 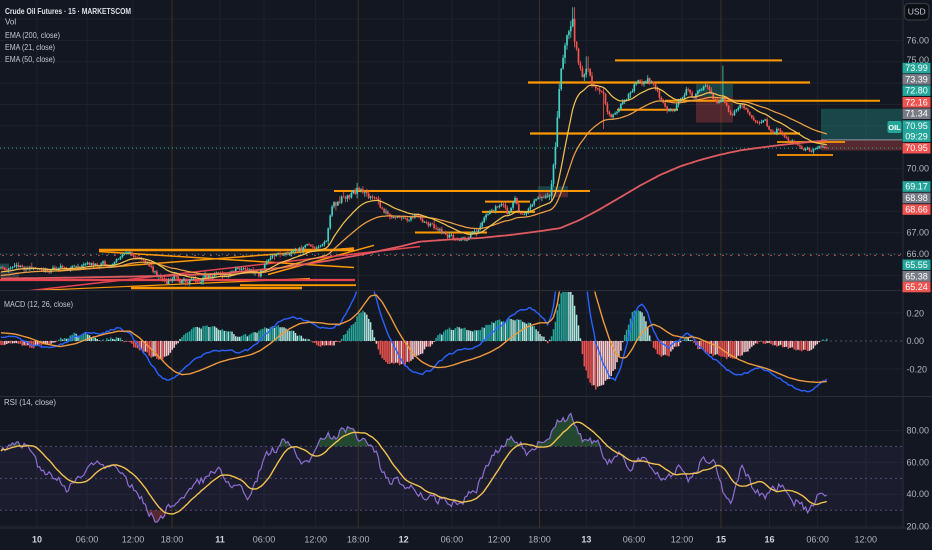 What do you see at coordinates (32, 35) in the screenshot?
I see `svg-text: EMA (200, close)` at bounding box center [32, 35].